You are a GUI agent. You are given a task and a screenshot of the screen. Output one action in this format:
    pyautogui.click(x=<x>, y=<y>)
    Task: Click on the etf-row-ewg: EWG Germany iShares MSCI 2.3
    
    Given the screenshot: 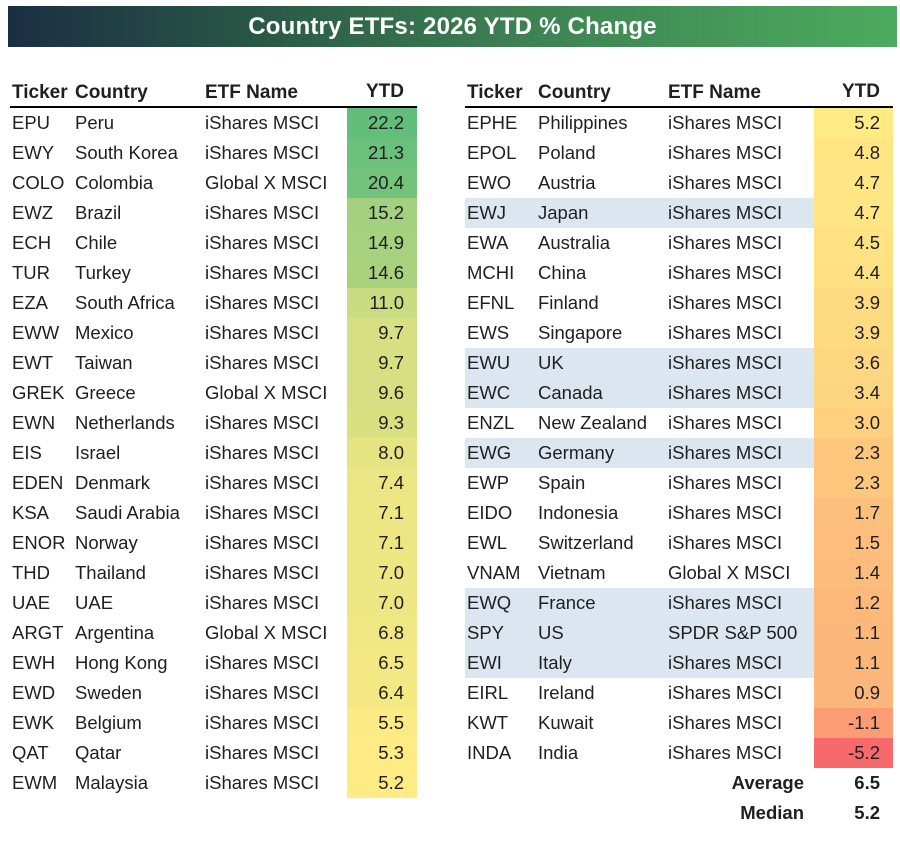 What is the action you would take?
    pyautogui.click(x=679, y=453)
    